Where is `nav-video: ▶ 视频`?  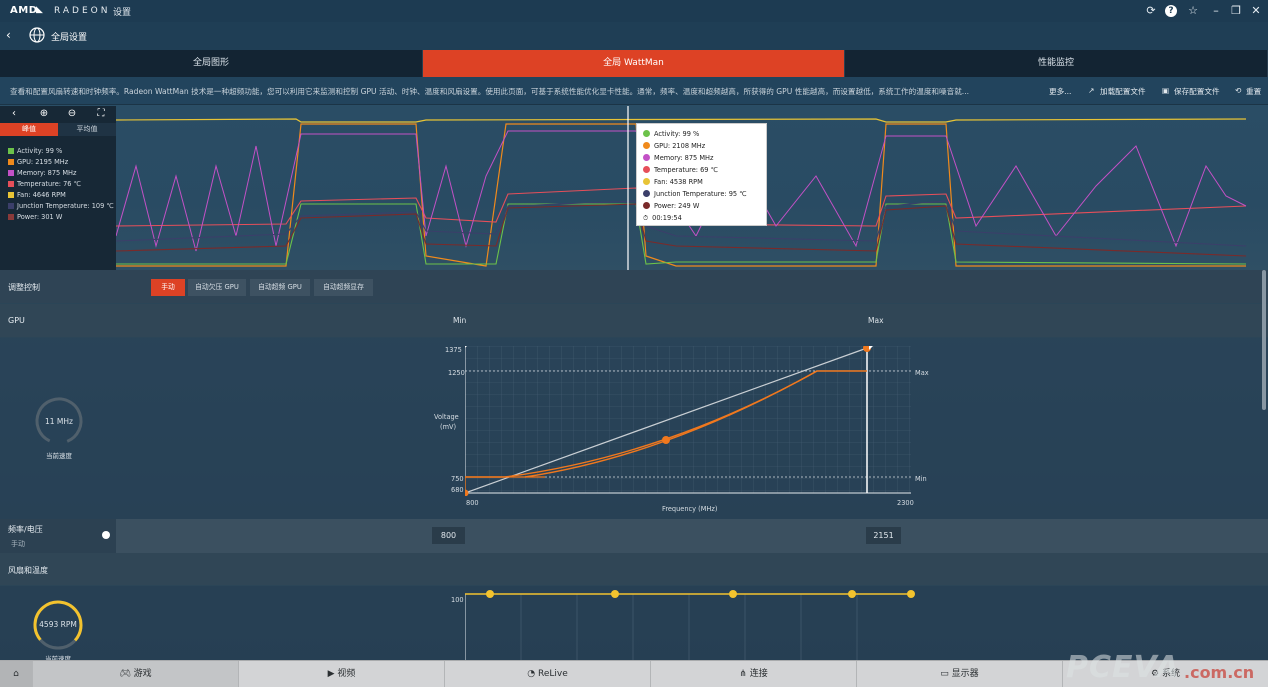 nav-video: ▶ 视频 is located at coordinates (342, 674).